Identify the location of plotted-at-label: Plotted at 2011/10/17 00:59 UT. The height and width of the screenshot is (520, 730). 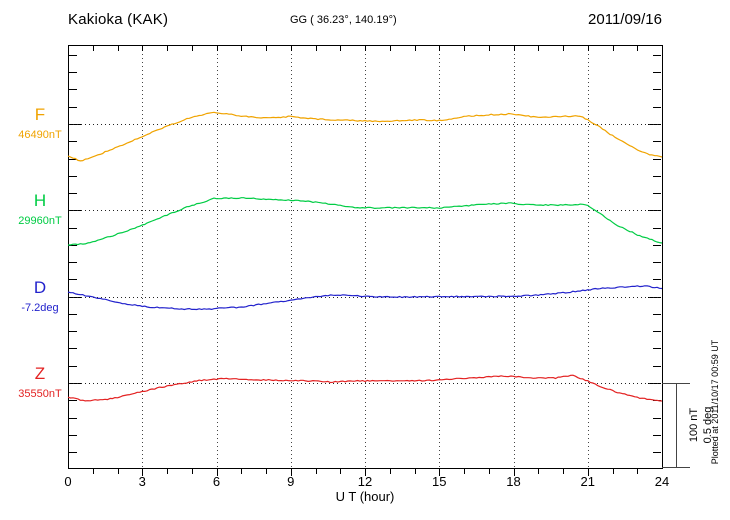
(715, 402).